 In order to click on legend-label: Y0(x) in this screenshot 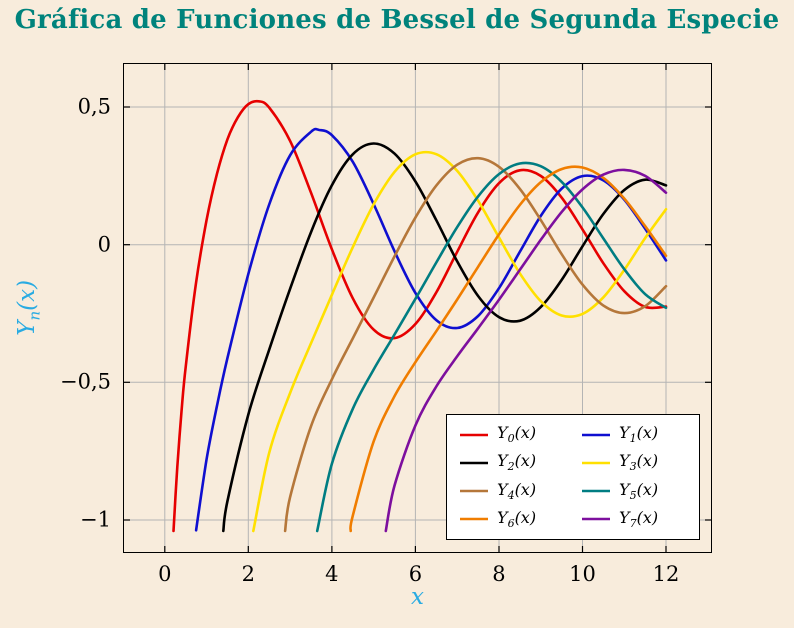, I will do `click(517, 434)`.